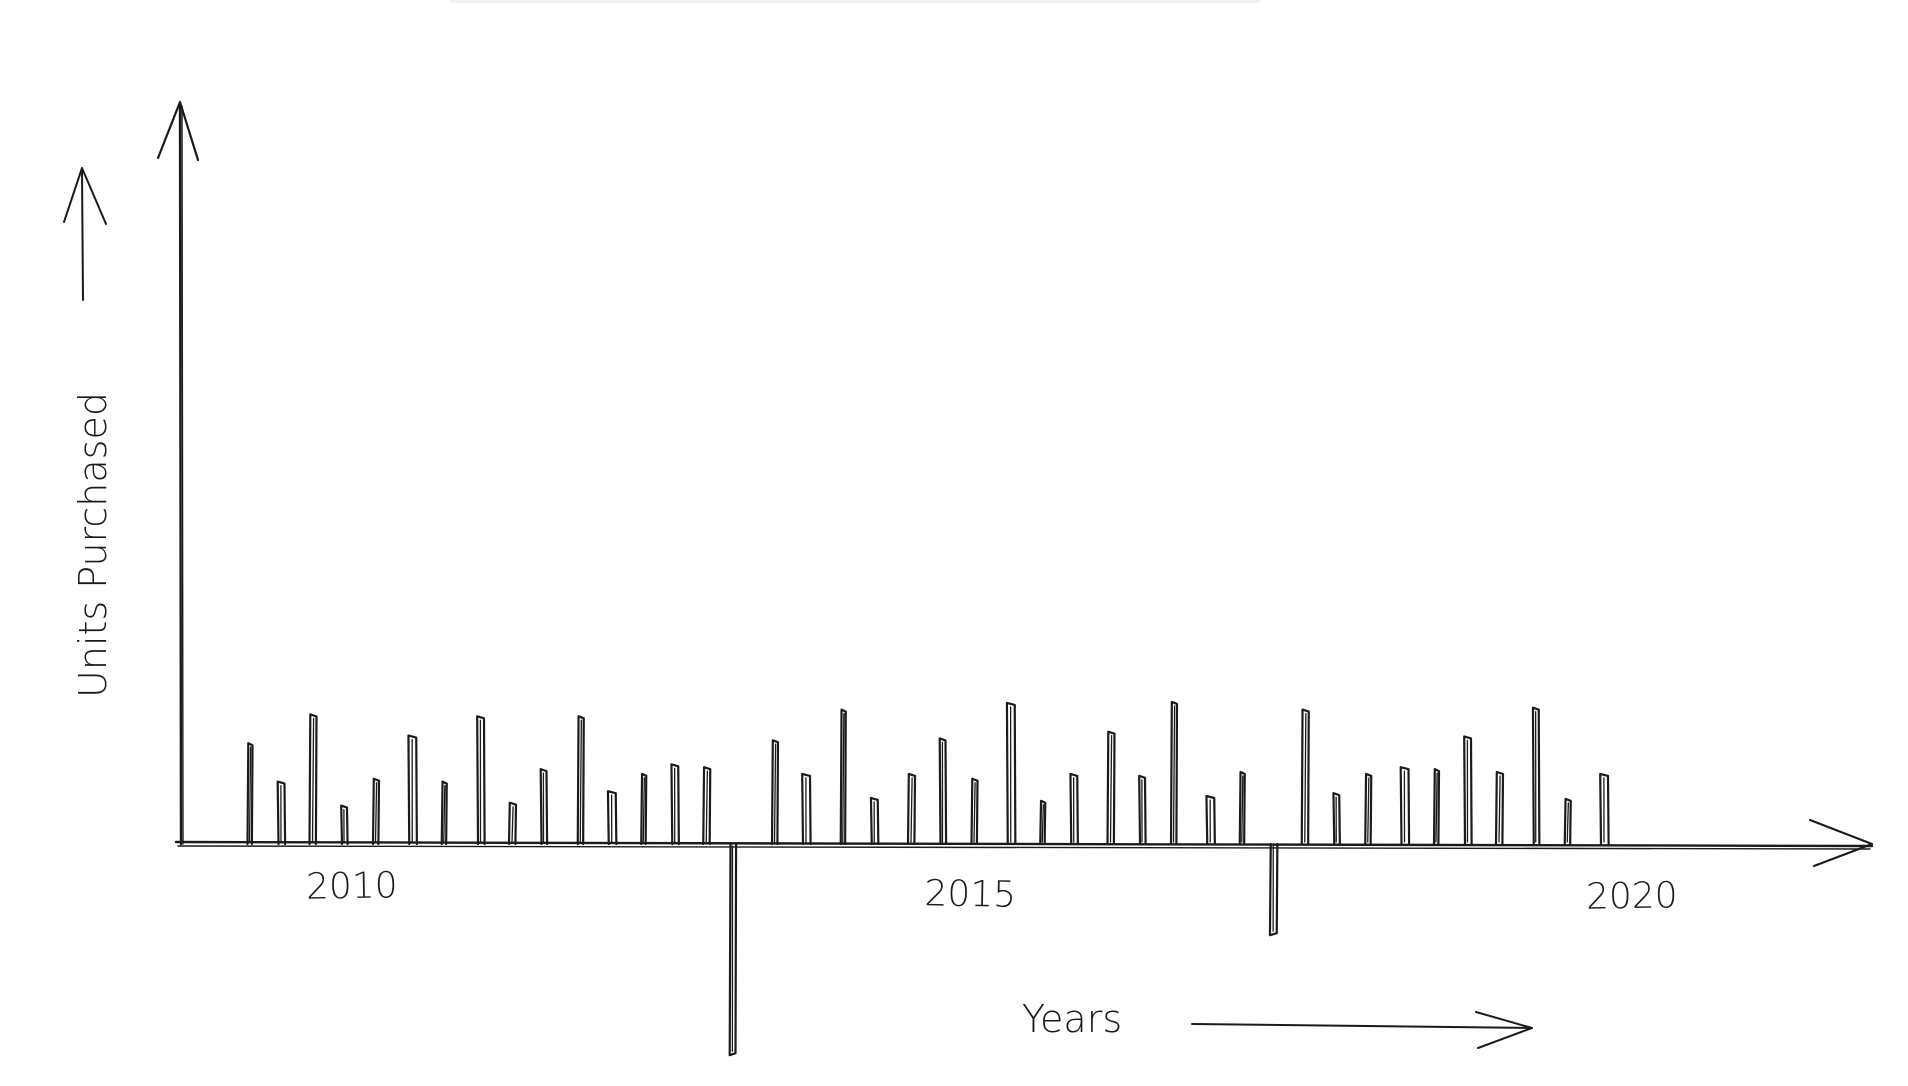 The width and height of the screenshot is (1908, 1086). I want to click on top-edge-strip, so click(855, 1).